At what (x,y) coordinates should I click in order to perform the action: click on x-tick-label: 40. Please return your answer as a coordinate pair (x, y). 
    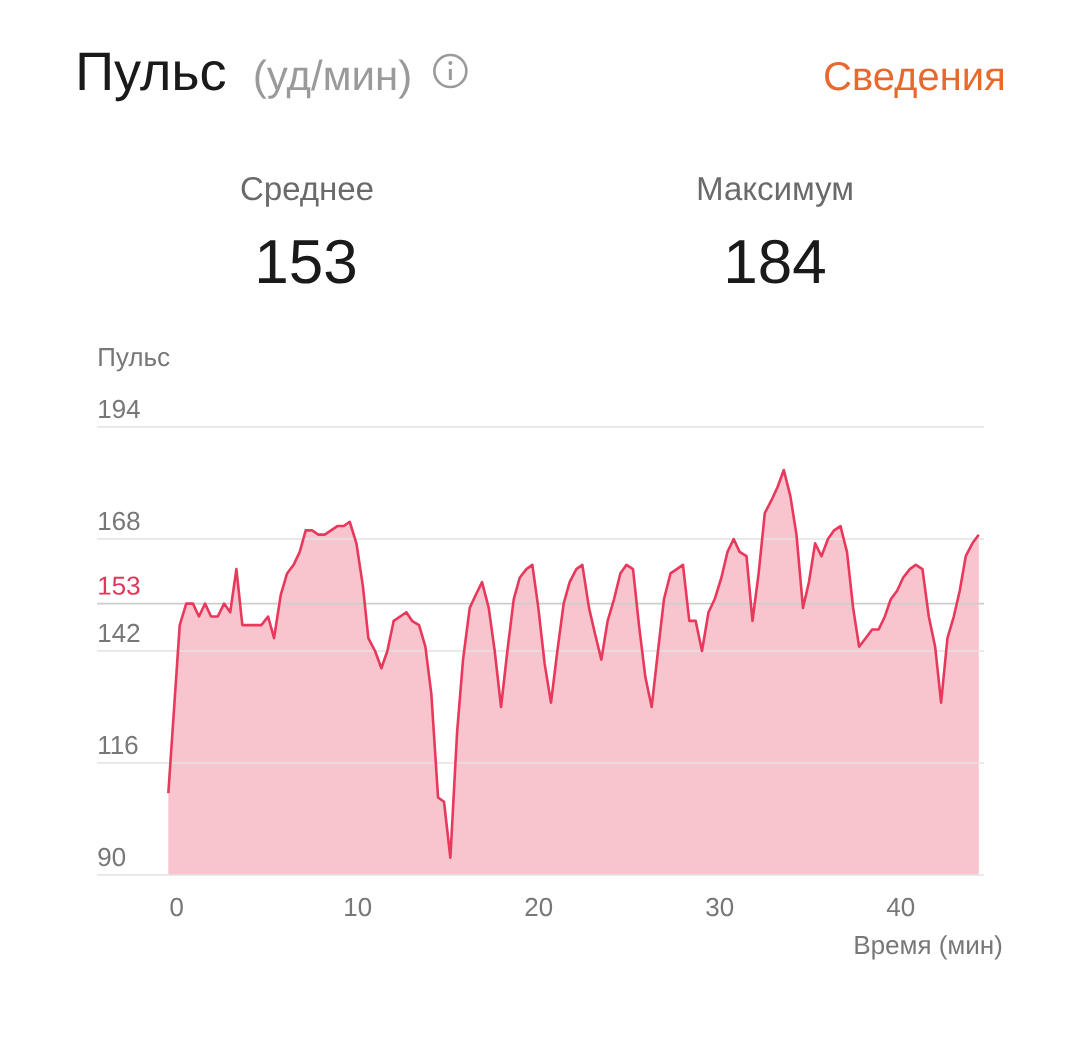
    Looking at the image, I should click on (900, 907).